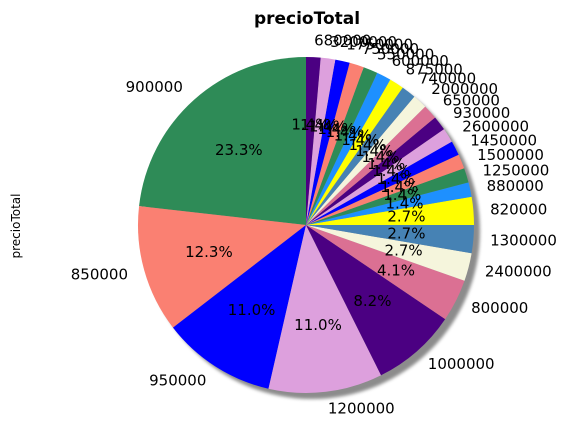 This screenshot has width=588, height=425. What do you see at coordinates (390, 49) in the screenshot?
I see `slice-label: 750000` at bounding box center [390, 49].